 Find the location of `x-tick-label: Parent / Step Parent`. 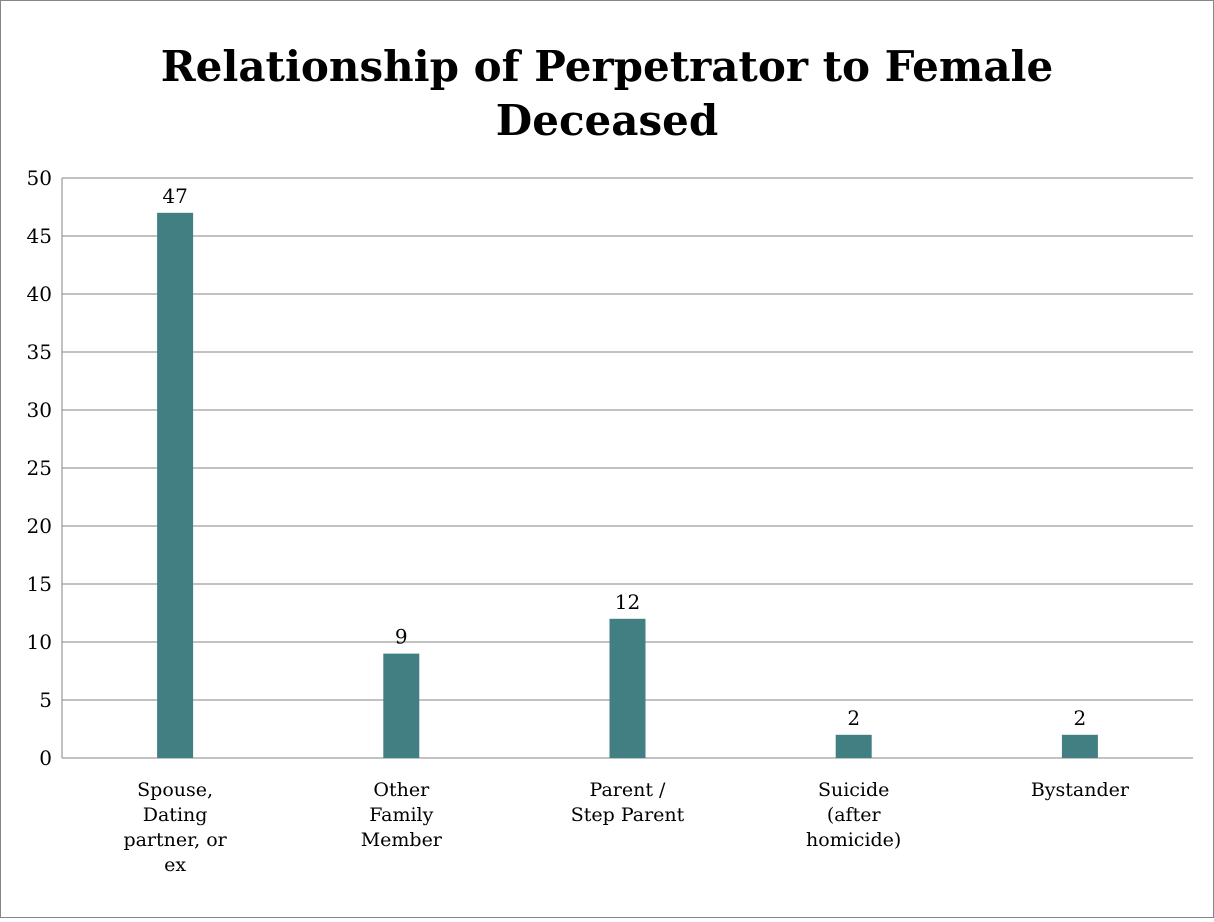

x-tick-label: Parent / Step Parent is located at coordinates (627, 802).